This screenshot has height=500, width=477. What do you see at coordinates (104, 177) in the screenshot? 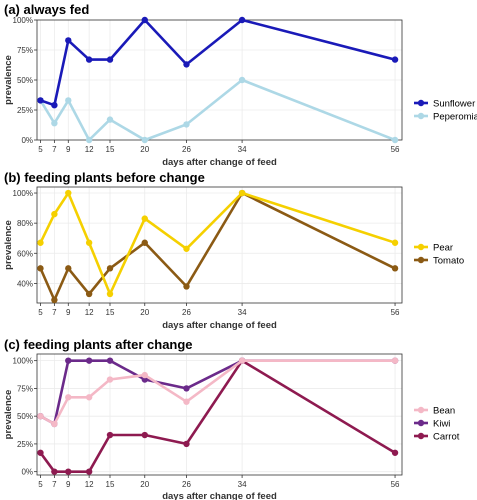
I see `panel-title: (b) feeding plants before change` at bounding box center [104, 177].